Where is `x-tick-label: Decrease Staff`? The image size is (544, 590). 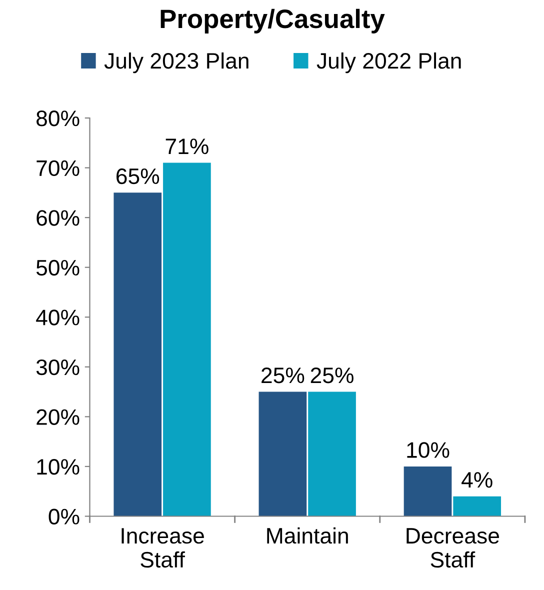 x-tick-label: Decrease Staff is located at coordinates (452, 548).